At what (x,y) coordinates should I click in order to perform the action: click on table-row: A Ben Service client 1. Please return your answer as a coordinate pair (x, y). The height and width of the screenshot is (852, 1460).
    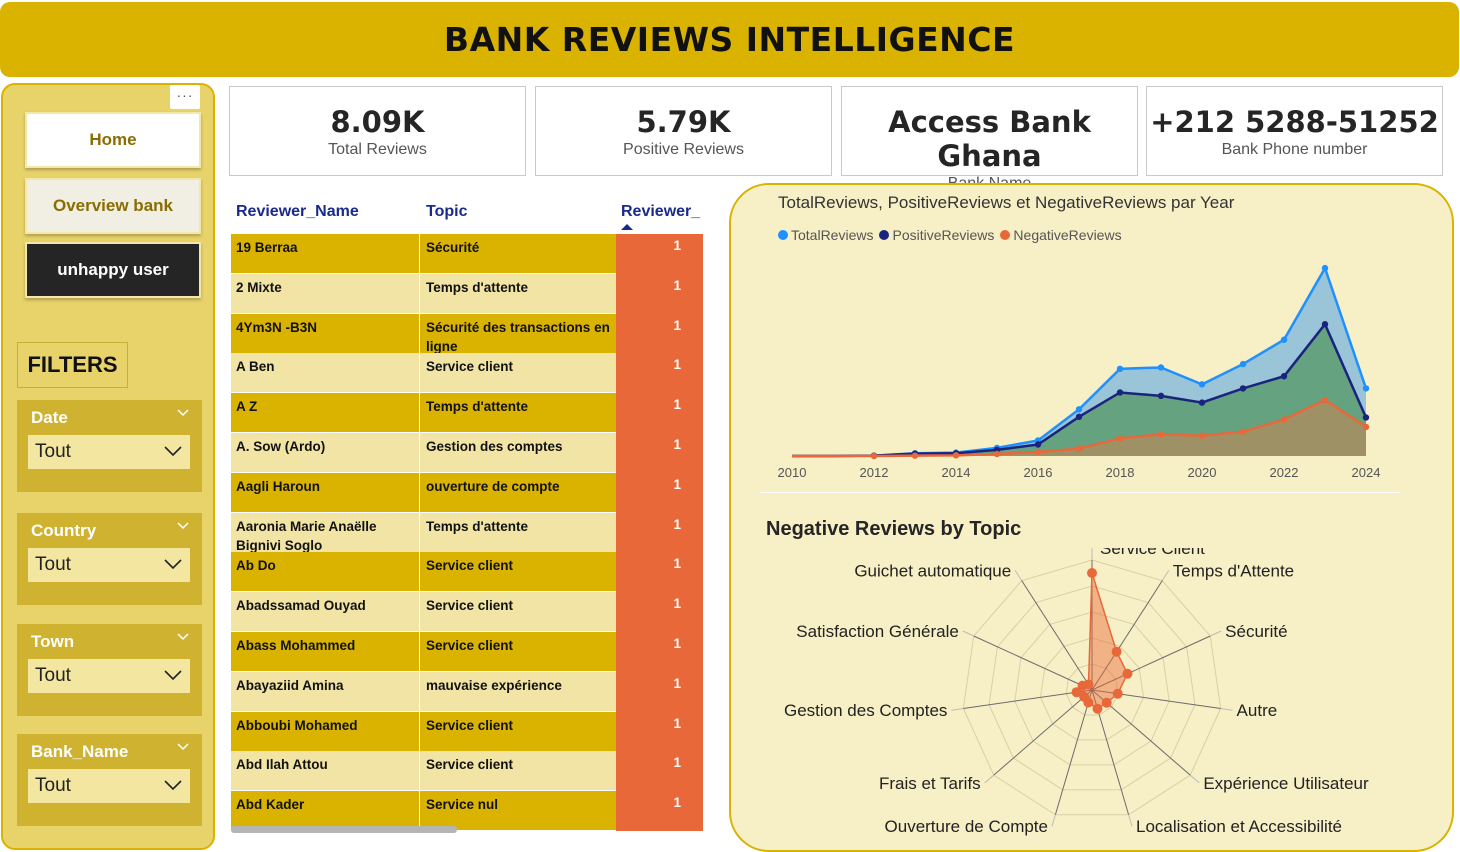
    Looking at the image, I should click on (467, 373).